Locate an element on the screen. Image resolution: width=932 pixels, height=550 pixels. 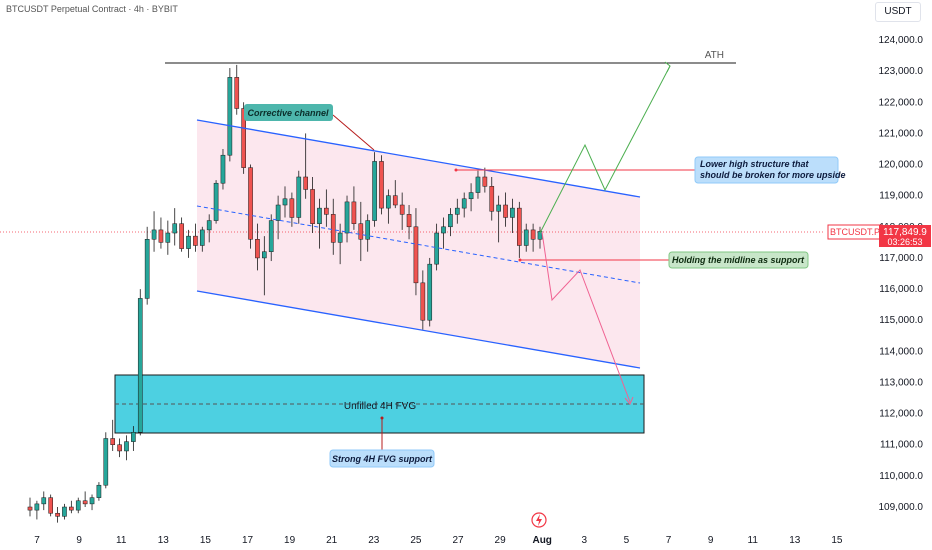
lower-high-label-line1: Lower high structure that is located at coordinates (755, 164).